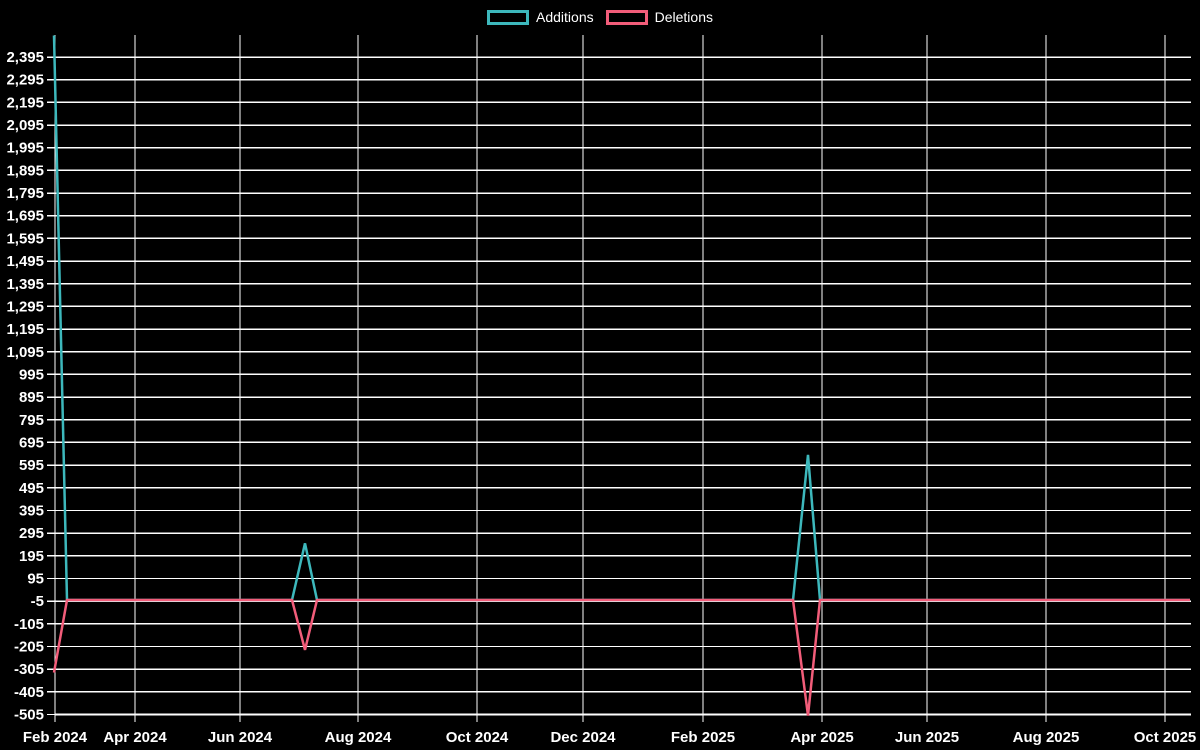 Image resolution: width=1200 pixels, height=750 pixels. What do you see at coordinates (565, 17) in the screenshot?
I see `legend-label-additions: Additions` at bounding box center [565, 17].